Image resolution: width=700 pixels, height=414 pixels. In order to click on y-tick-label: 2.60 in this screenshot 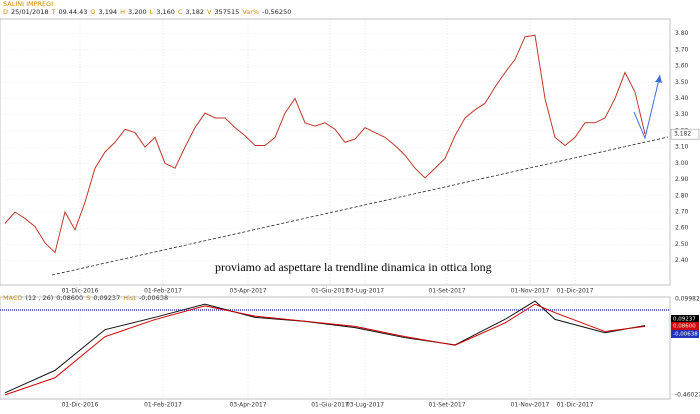, I will do `click(682, 228)`.